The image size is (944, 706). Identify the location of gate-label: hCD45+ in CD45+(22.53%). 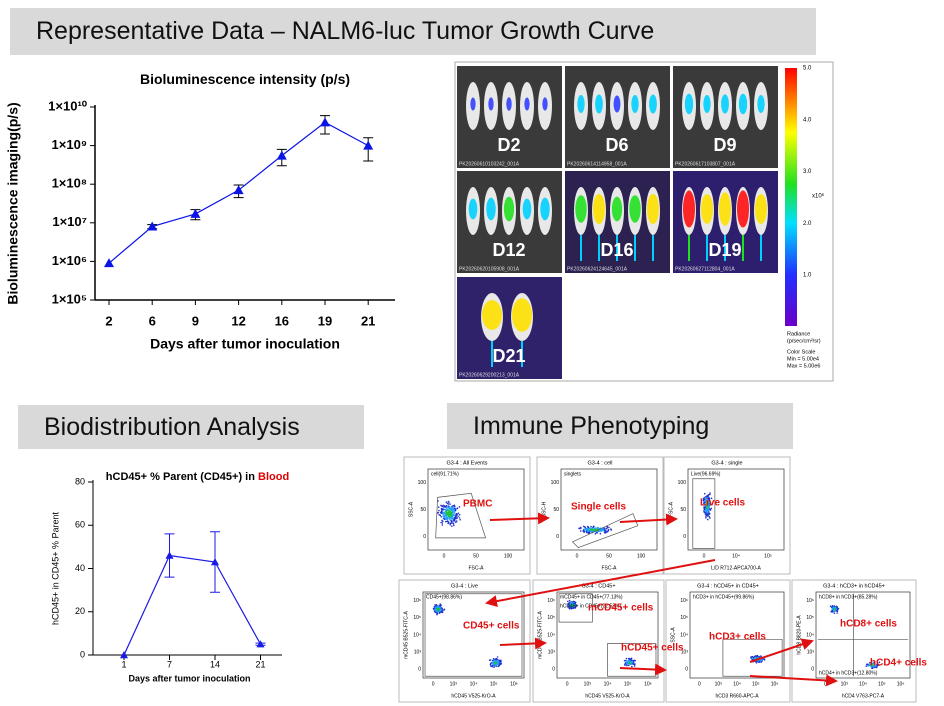
(590, 606).